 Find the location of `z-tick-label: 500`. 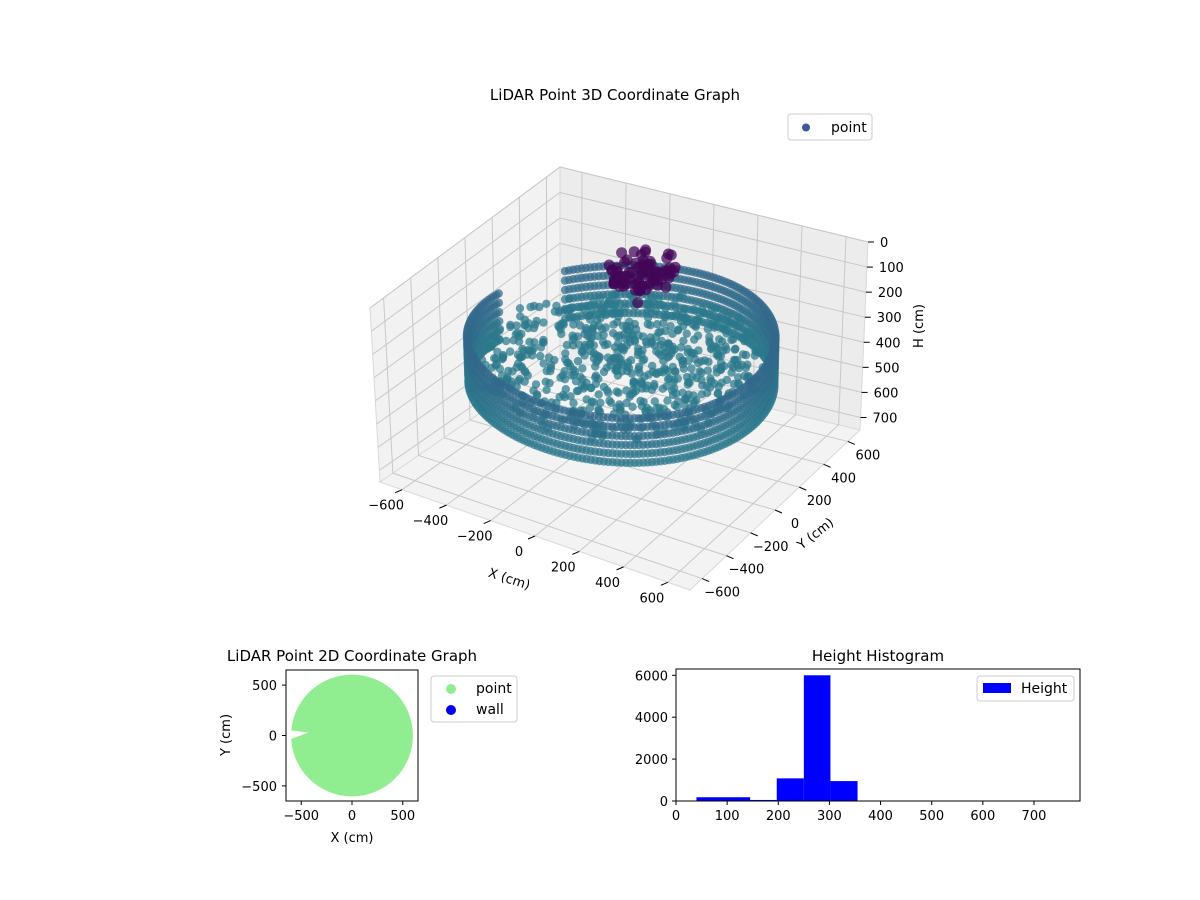

z-tick-label: 500 is located at coordinates (887, 368).